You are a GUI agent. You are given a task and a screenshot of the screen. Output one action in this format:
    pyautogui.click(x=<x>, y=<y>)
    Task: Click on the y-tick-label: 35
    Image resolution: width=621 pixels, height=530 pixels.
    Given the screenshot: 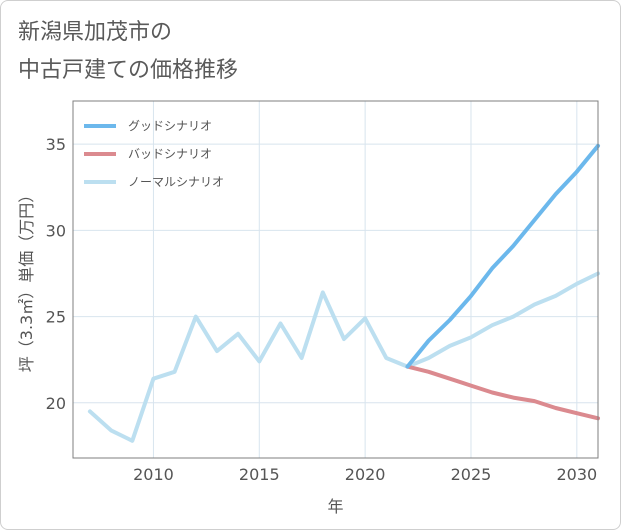 What is the action you would take?
    pyautogui.click(x=56, y=144)
    